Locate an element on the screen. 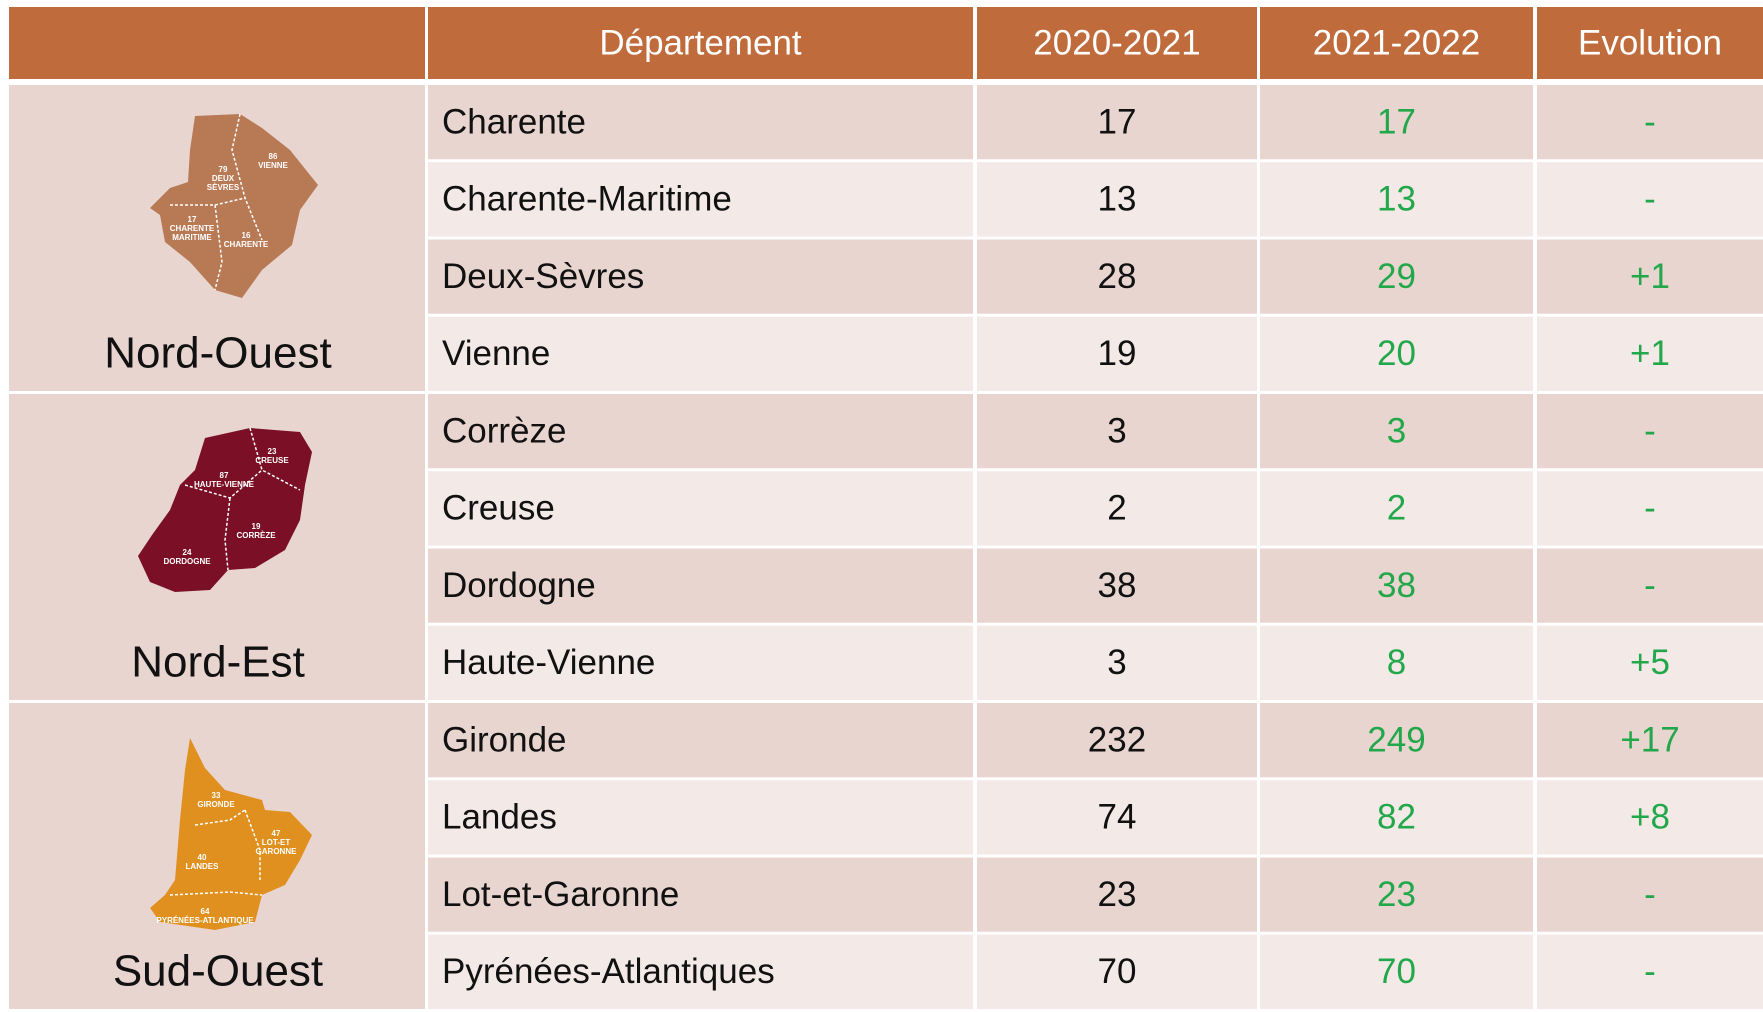 Image resolution: width=1763 pixels, height=1012 pixels. map-label: 33 is located at coordinates (216, 795).